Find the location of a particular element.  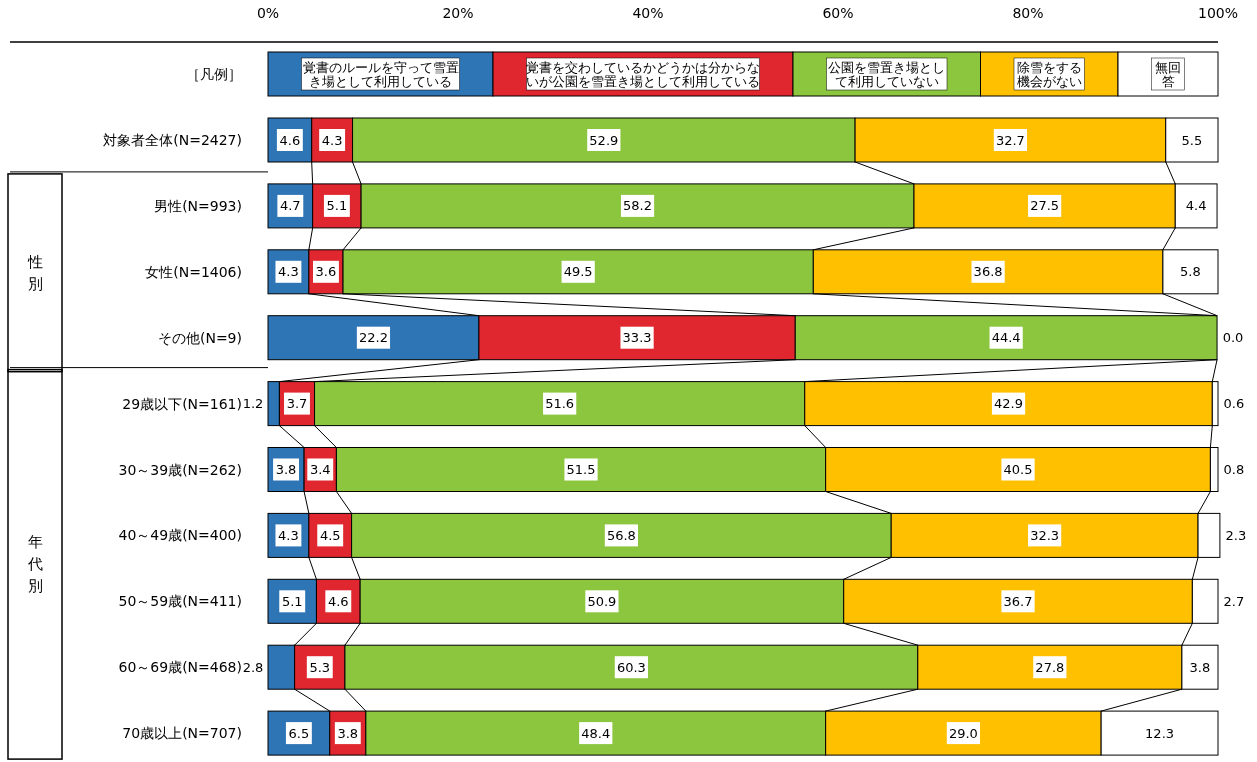

y-tick-label: 50～59歳(N=411) is located at coordinates (180, 601).